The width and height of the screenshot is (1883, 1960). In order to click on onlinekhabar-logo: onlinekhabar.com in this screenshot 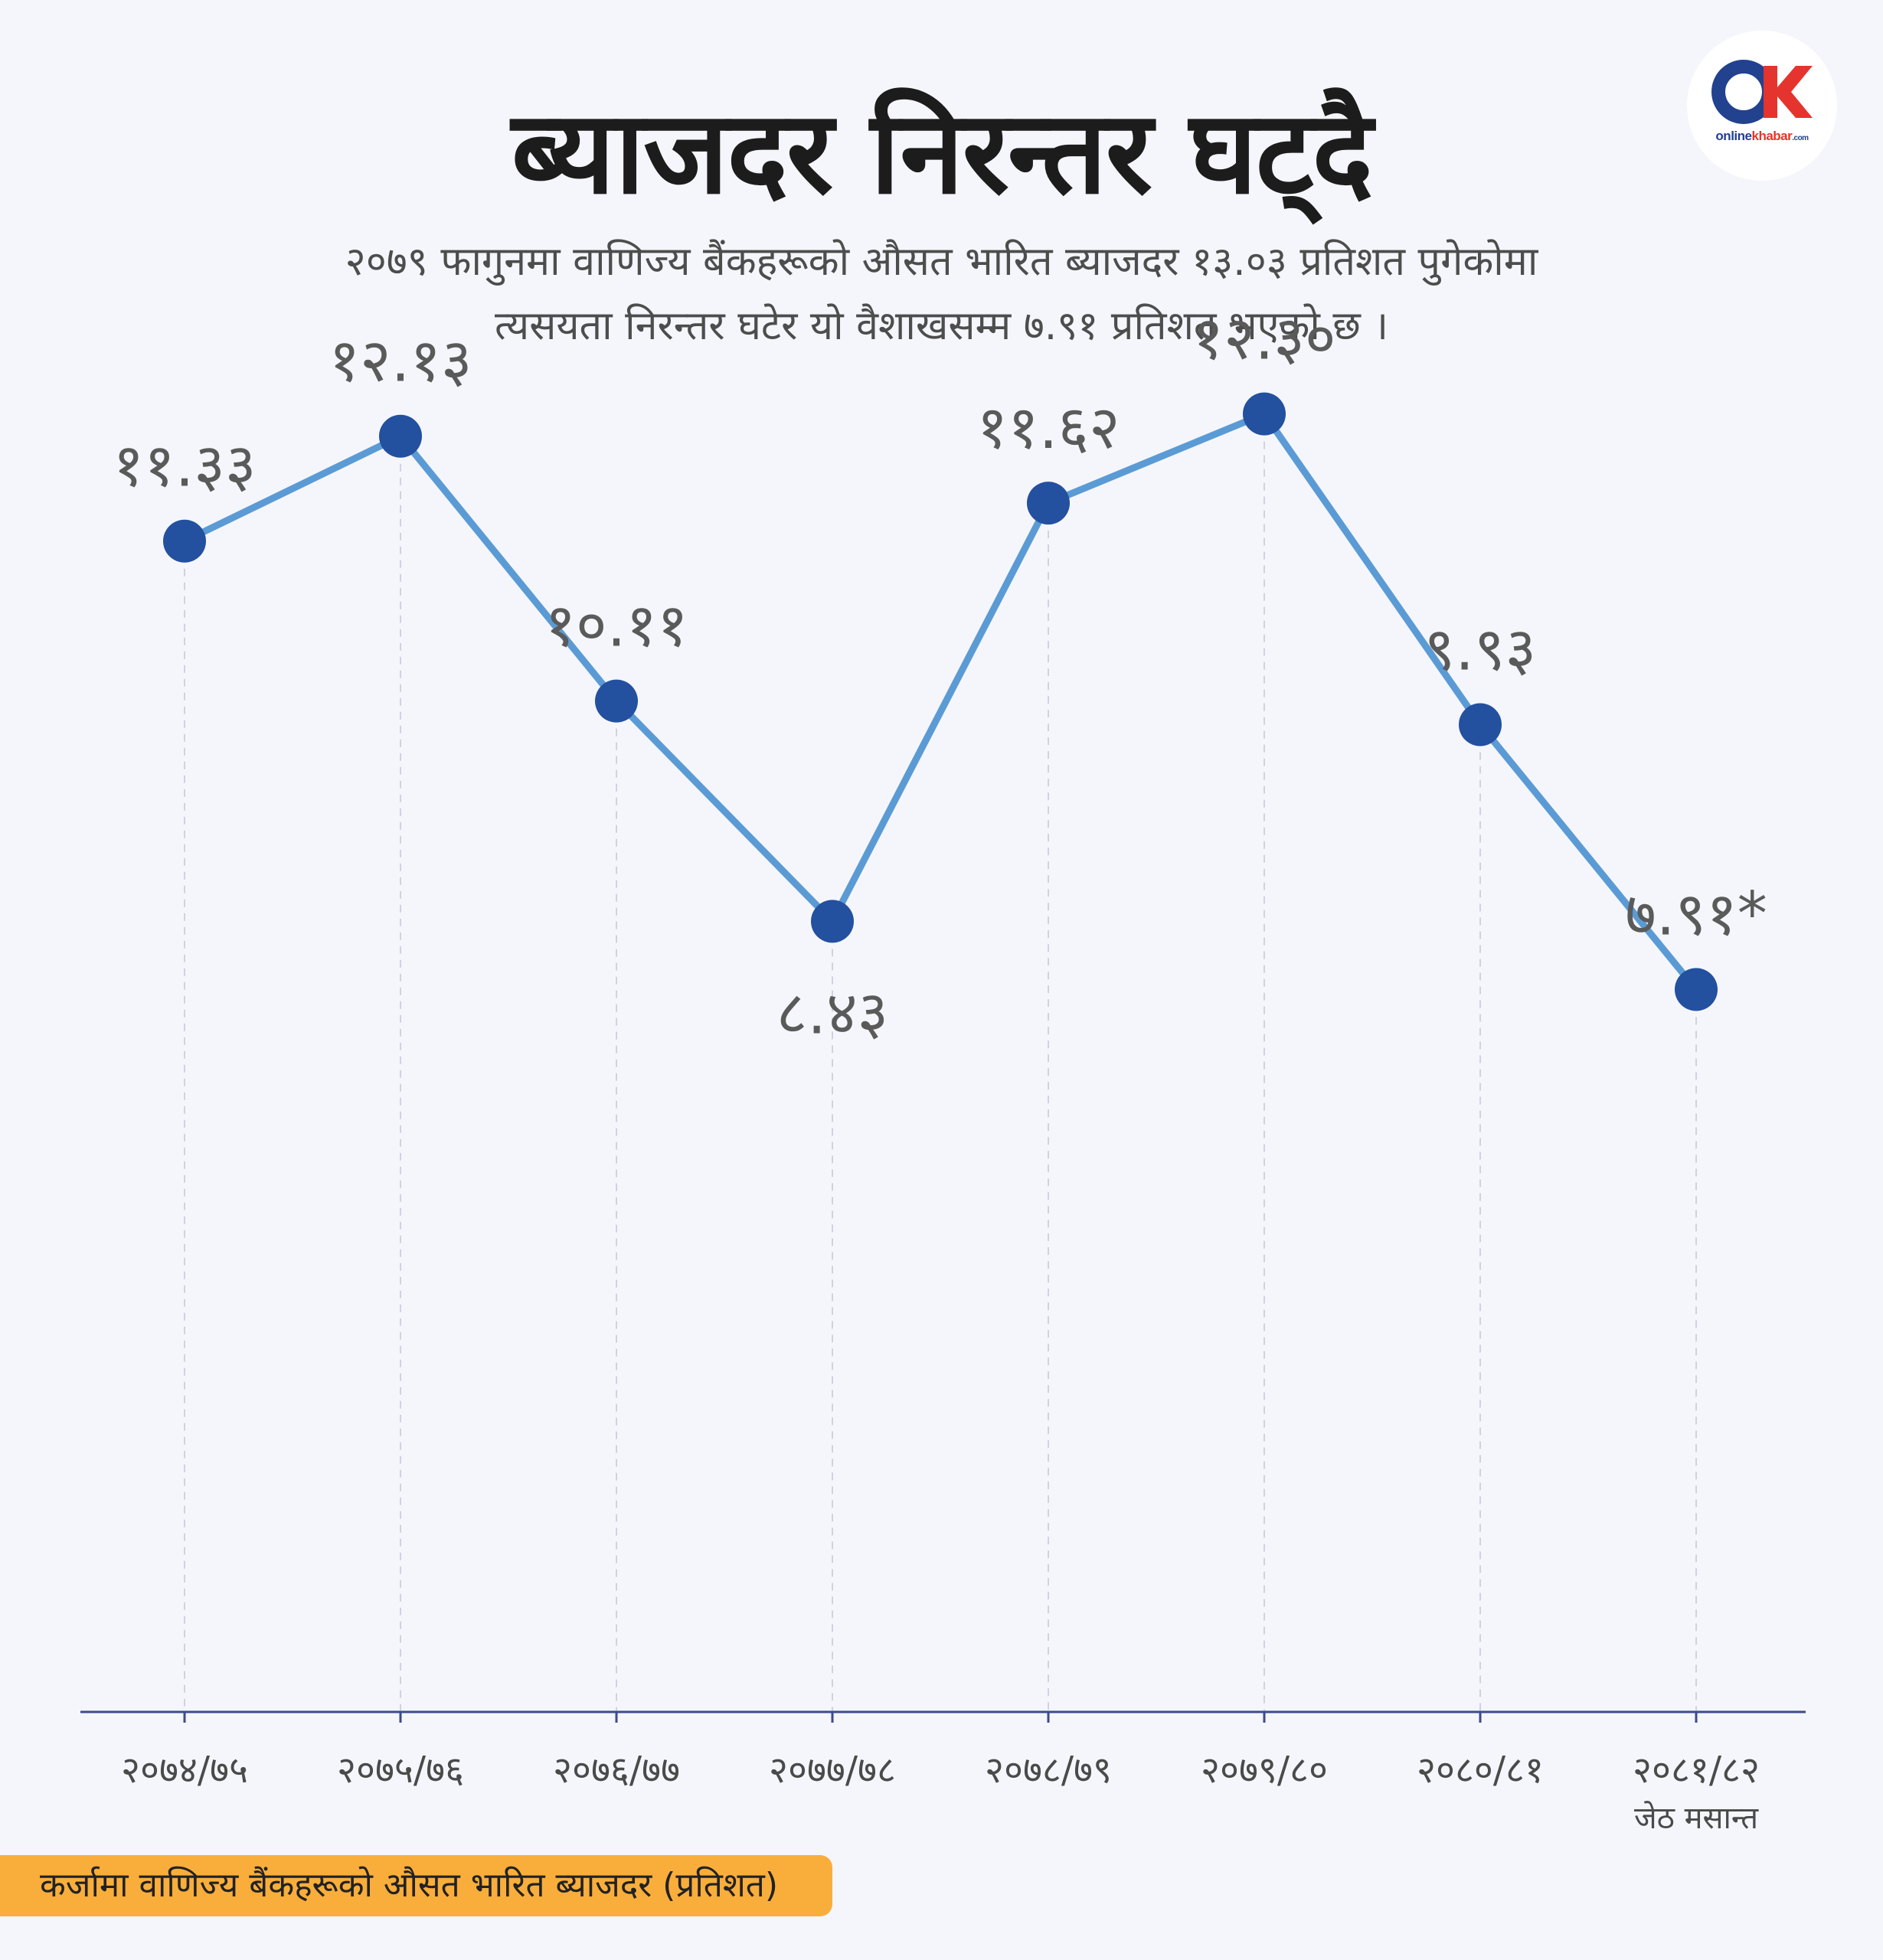, I will do `click(1762, 106)`.